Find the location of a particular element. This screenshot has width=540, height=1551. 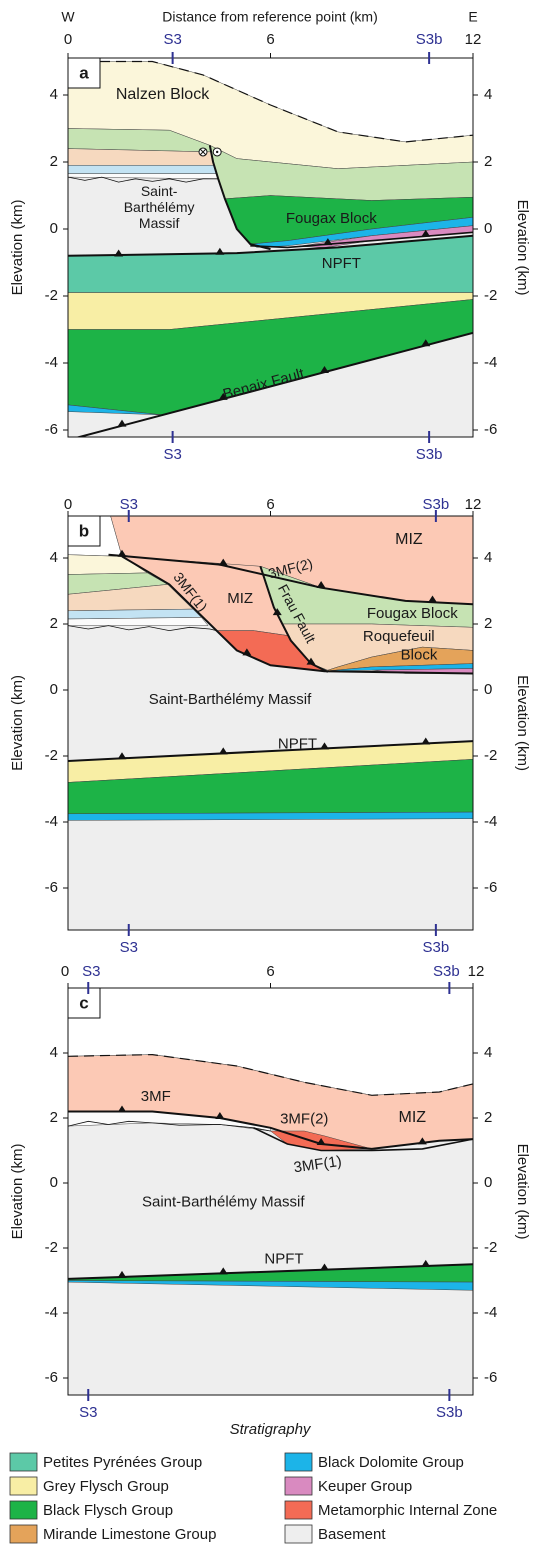

unit-label: Fougax Block is located at coordinates (412, 613).